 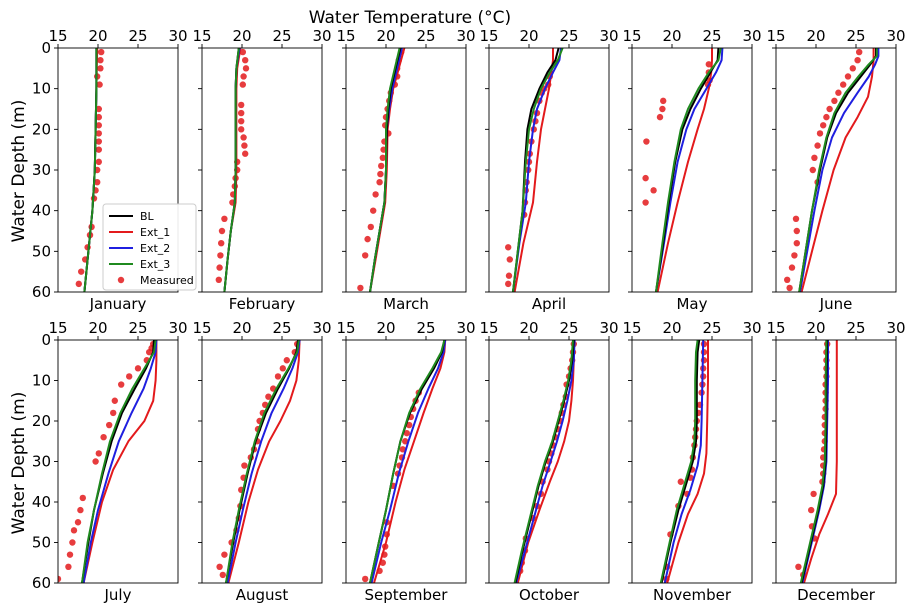 What do you see at coordinates (139, 232) in the screenshot?
I see `legend-item: Ext_1` at bounding box center [139, 232].